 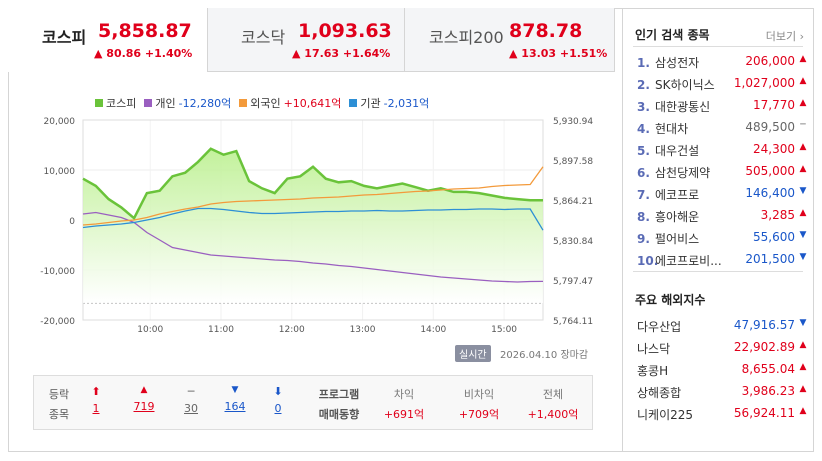 I want to click on index-price: 8,655.04, so click(x=768, y=369).